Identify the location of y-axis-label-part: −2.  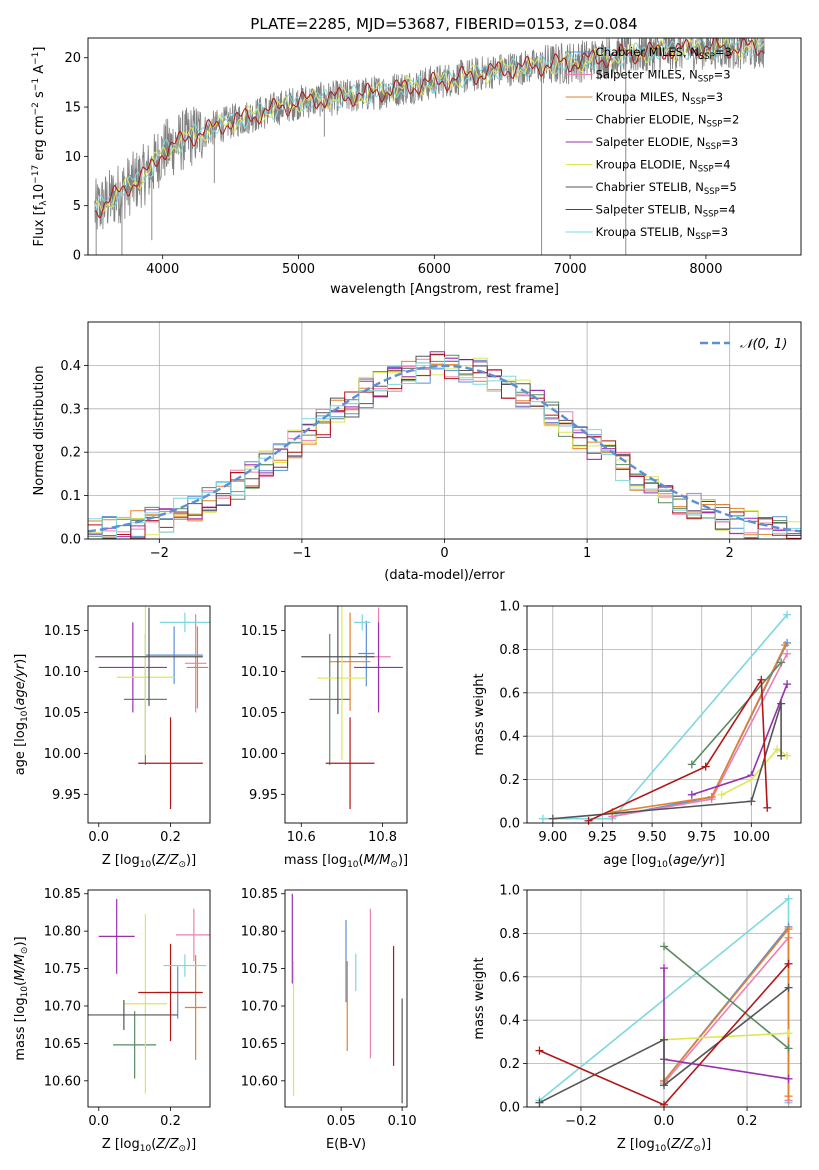
(36, 108).